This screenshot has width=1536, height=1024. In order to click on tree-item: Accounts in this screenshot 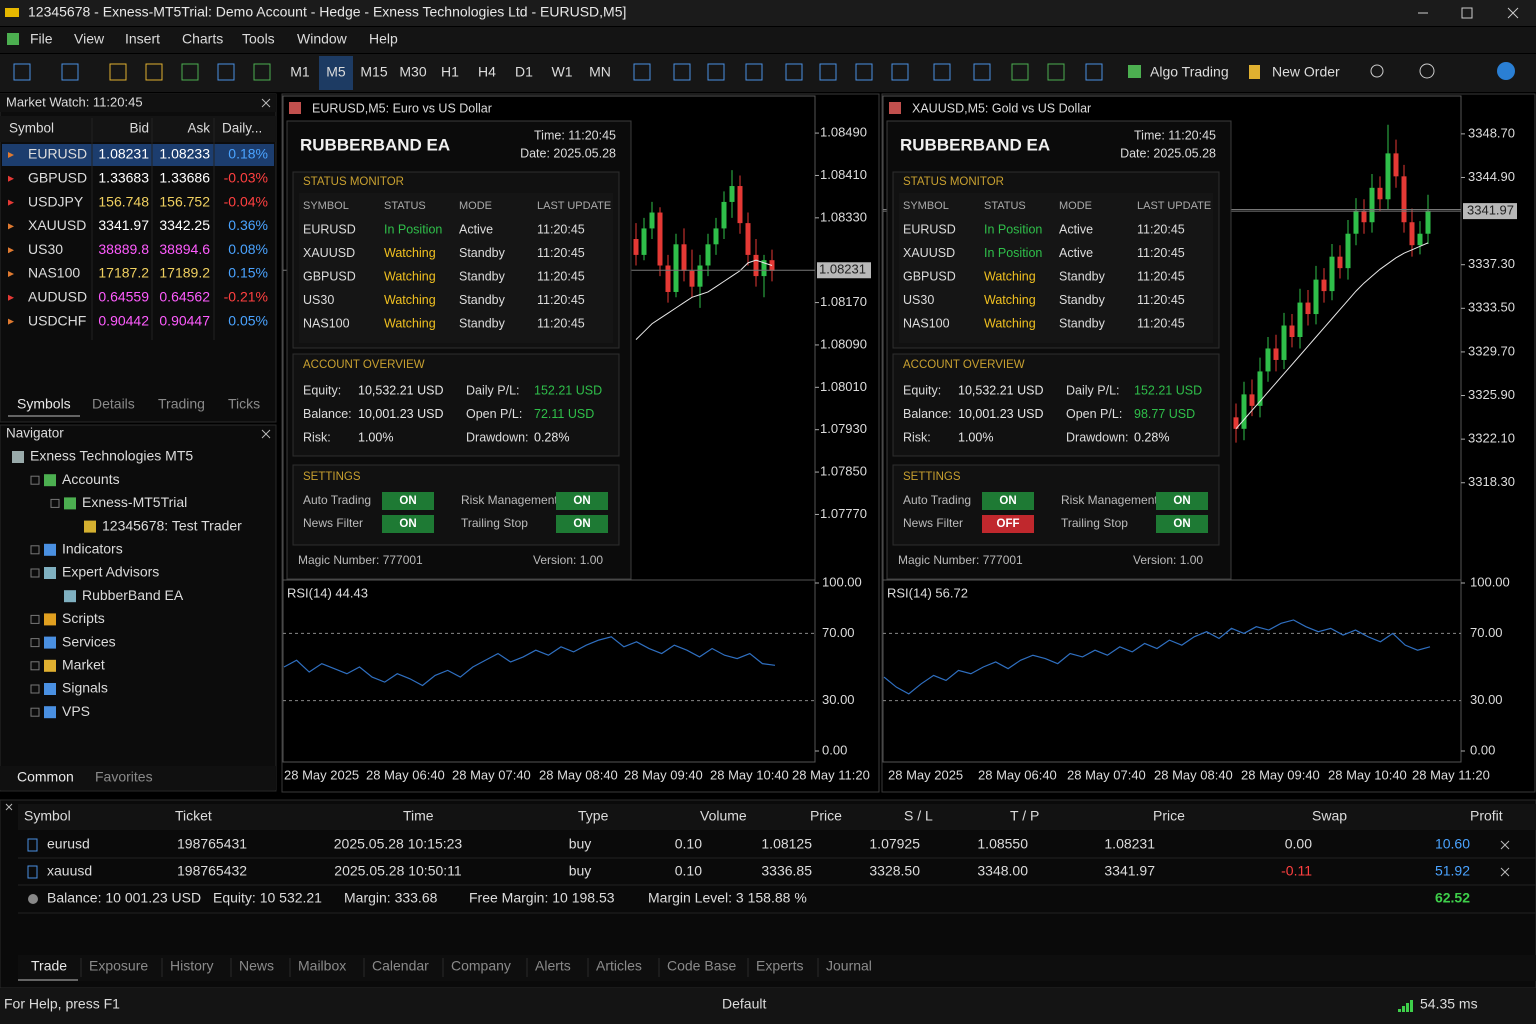, I will do `click(91, 479)`.